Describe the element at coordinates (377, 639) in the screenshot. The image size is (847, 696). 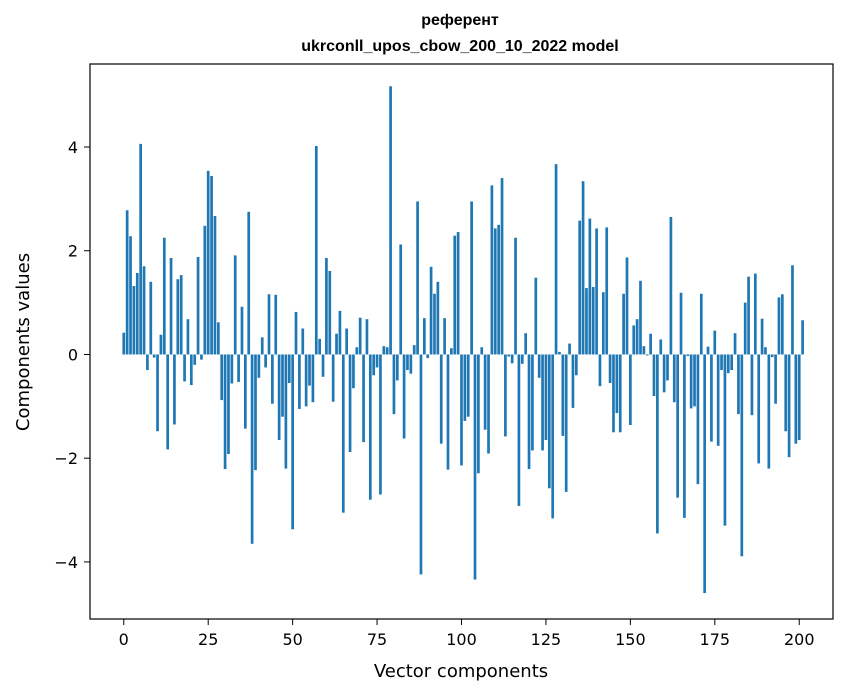
I see `x-tick-label-75: 75` at that location.